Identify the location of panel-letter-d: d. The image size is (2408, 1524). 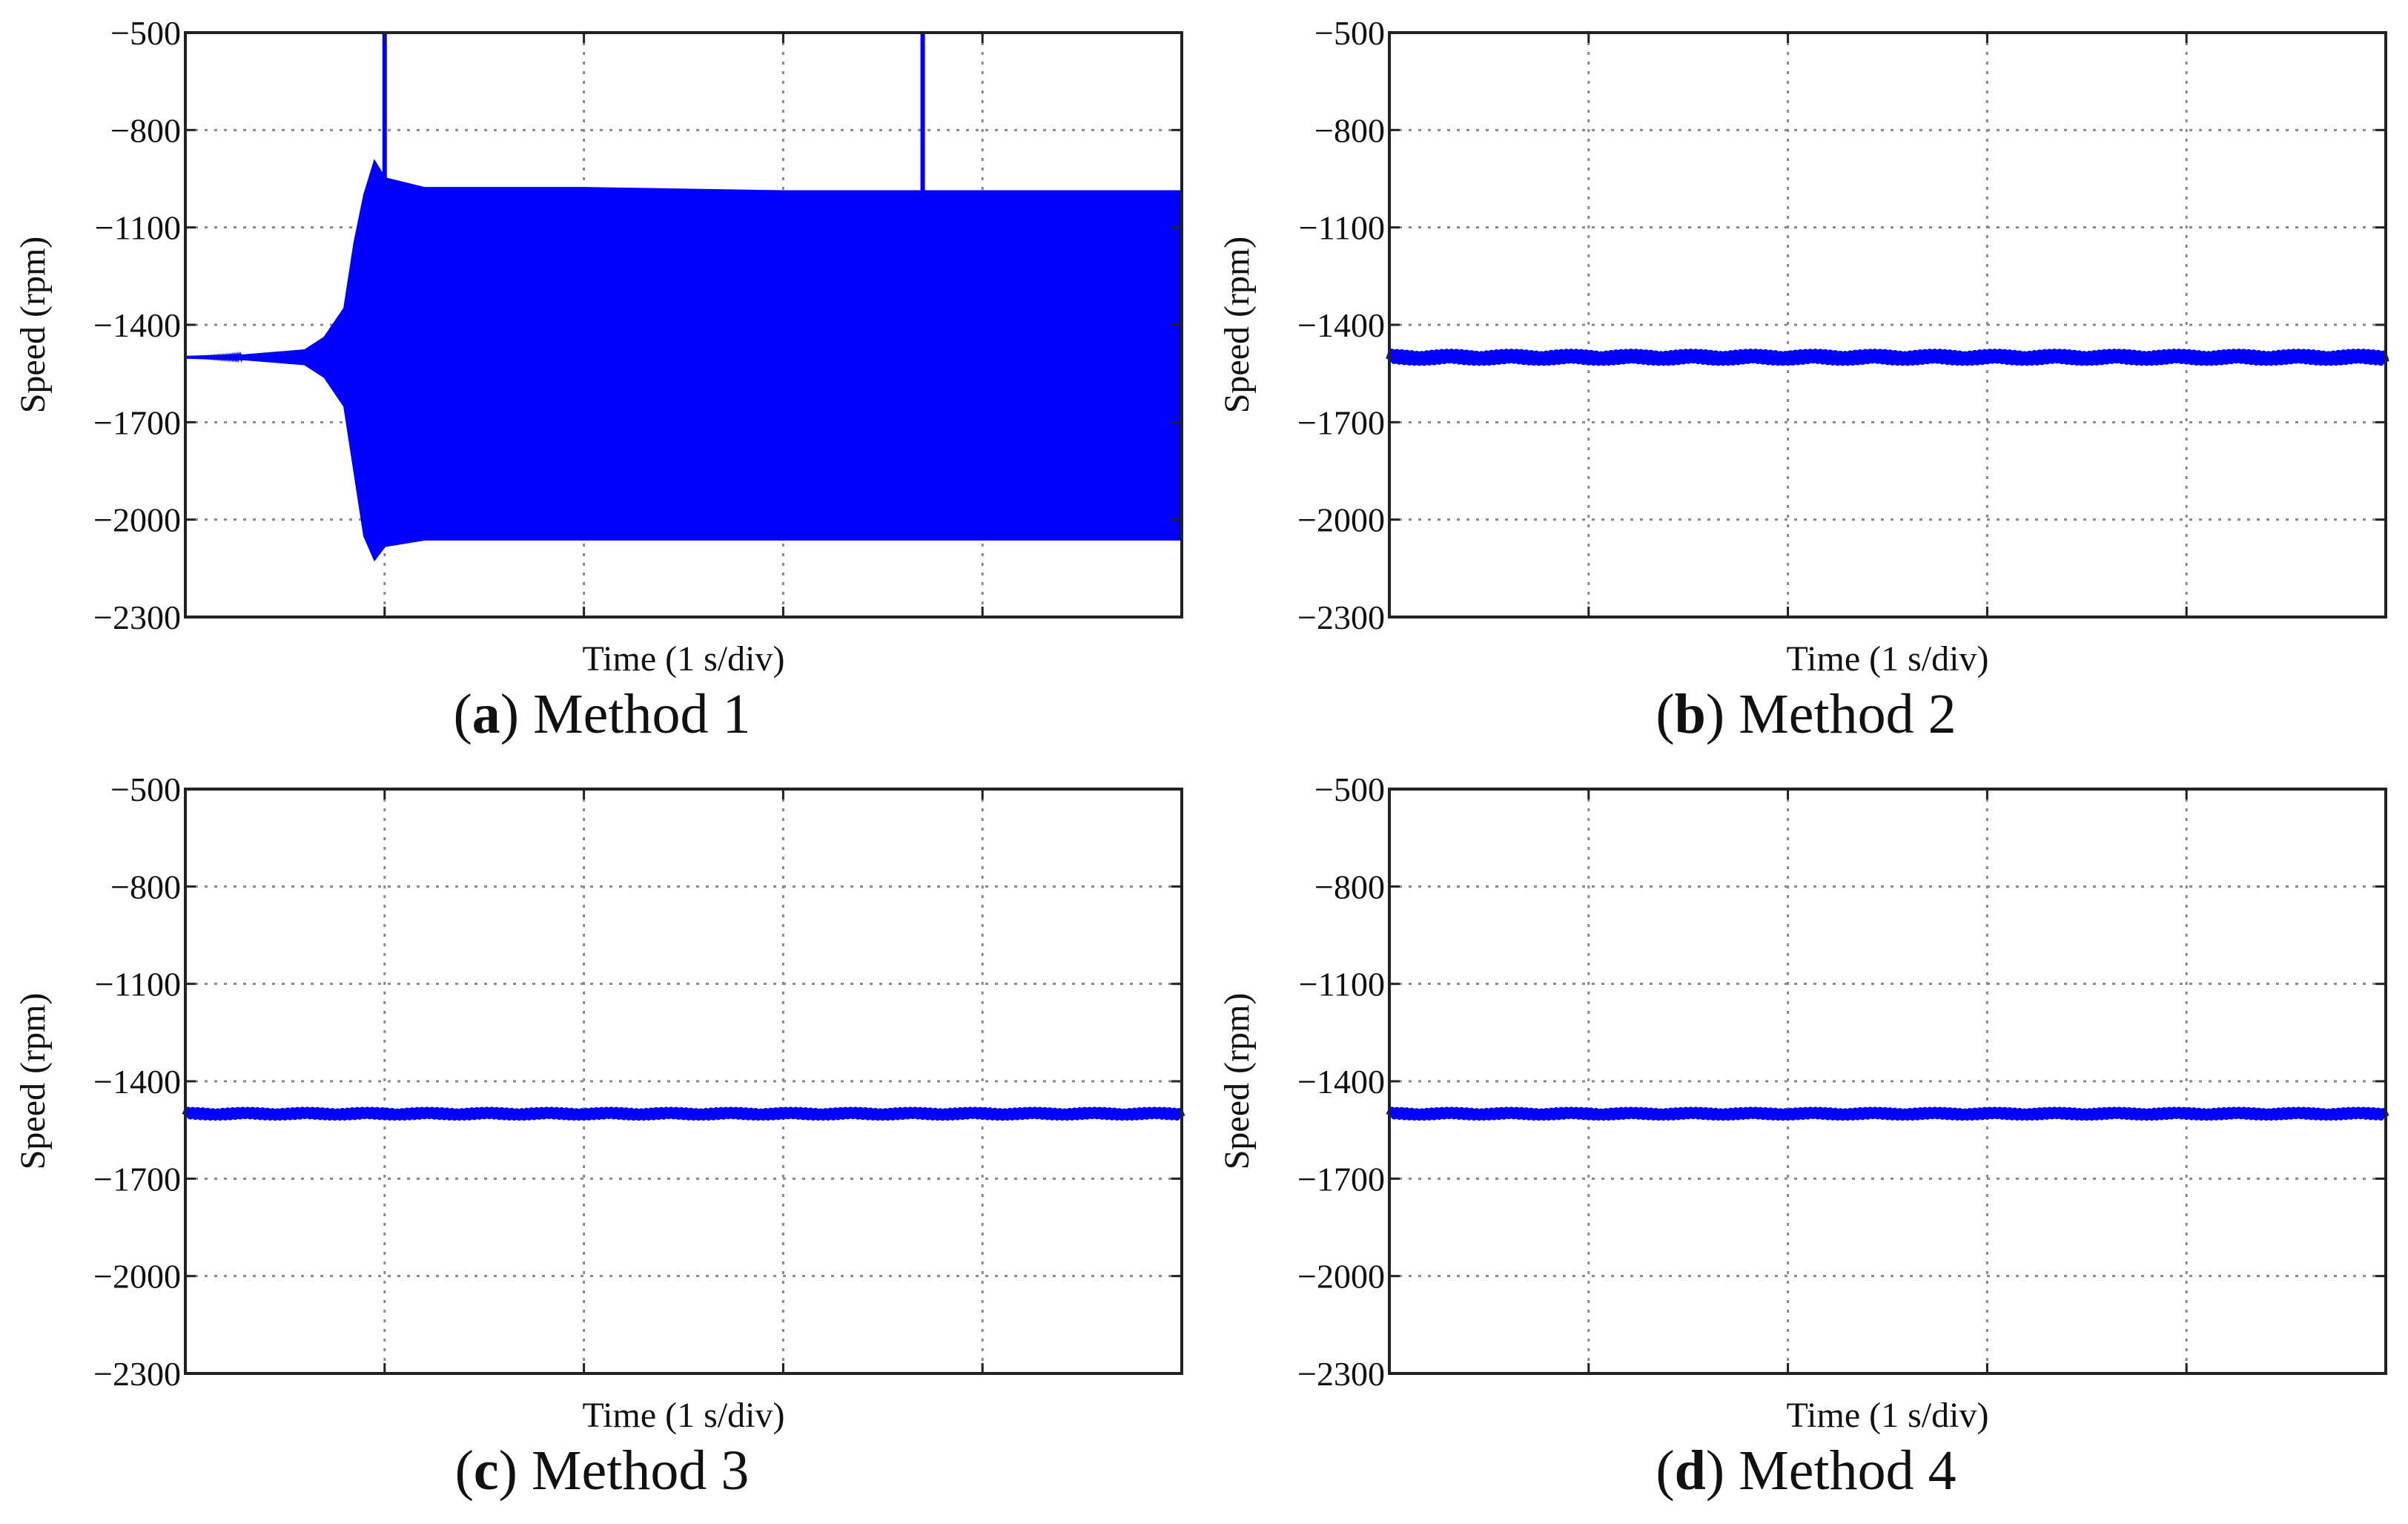
(1690, 1470).